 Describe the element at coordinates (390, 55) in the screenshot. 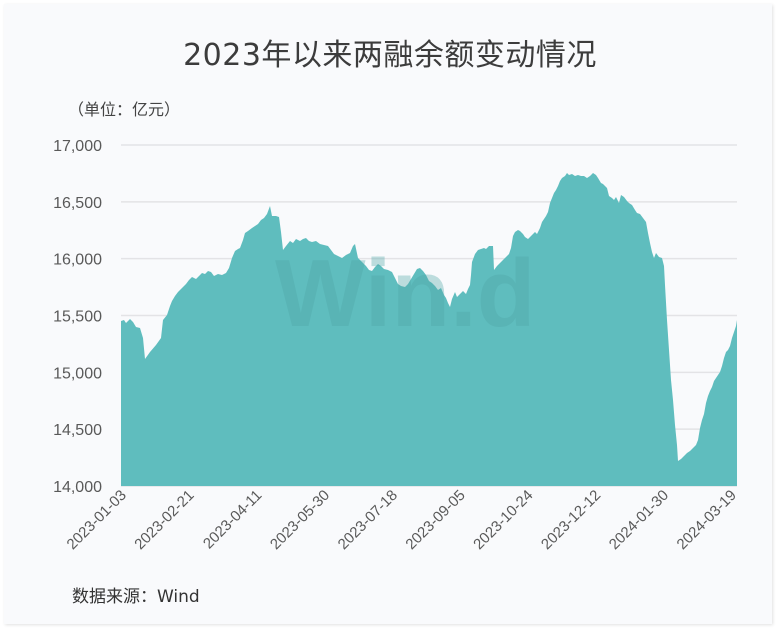

I see `chart-title: 2023年以来两融余额变动情况` at that location.